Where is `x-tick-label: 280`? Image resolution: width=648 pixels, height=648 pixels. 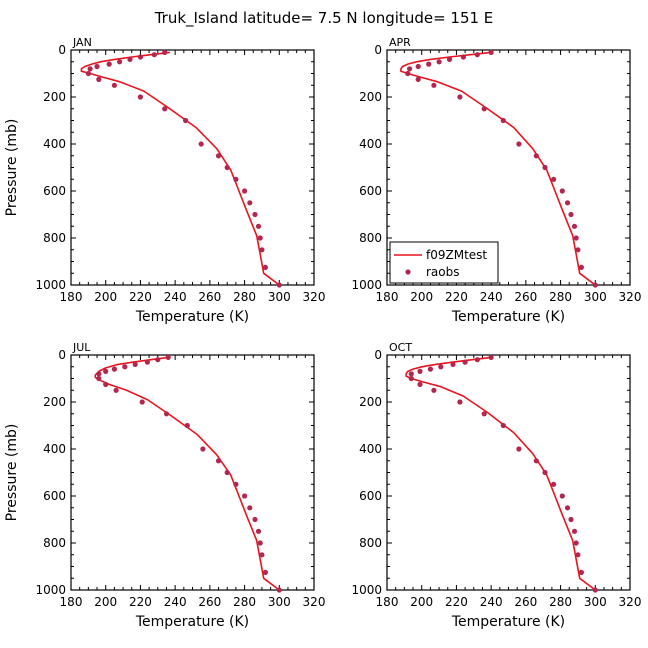
x-tick-label: 280 is located at coordinates (560, 297).